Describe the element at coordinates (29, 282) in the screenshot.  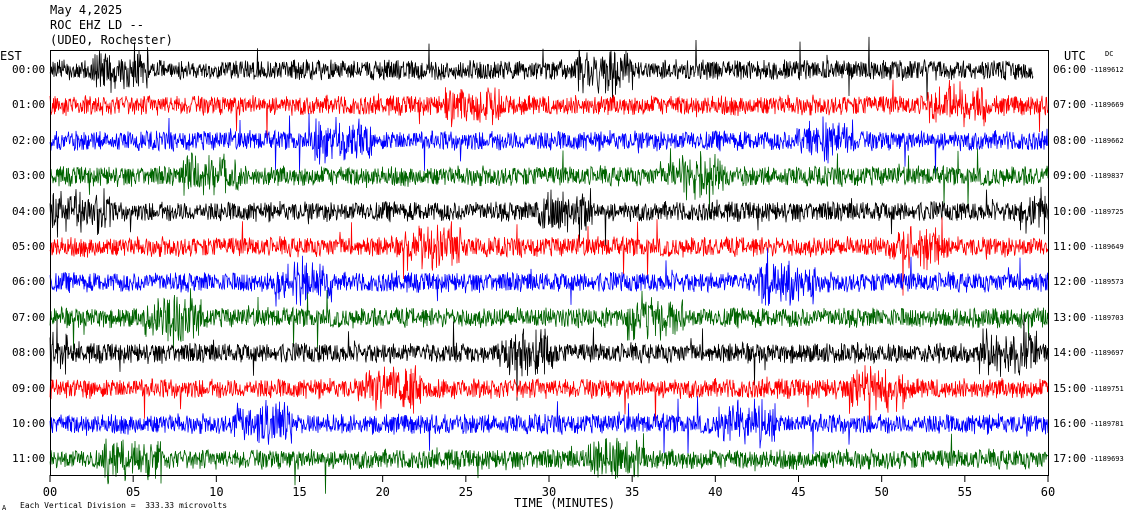
I see `est-hour-label: 06:00` at that location.